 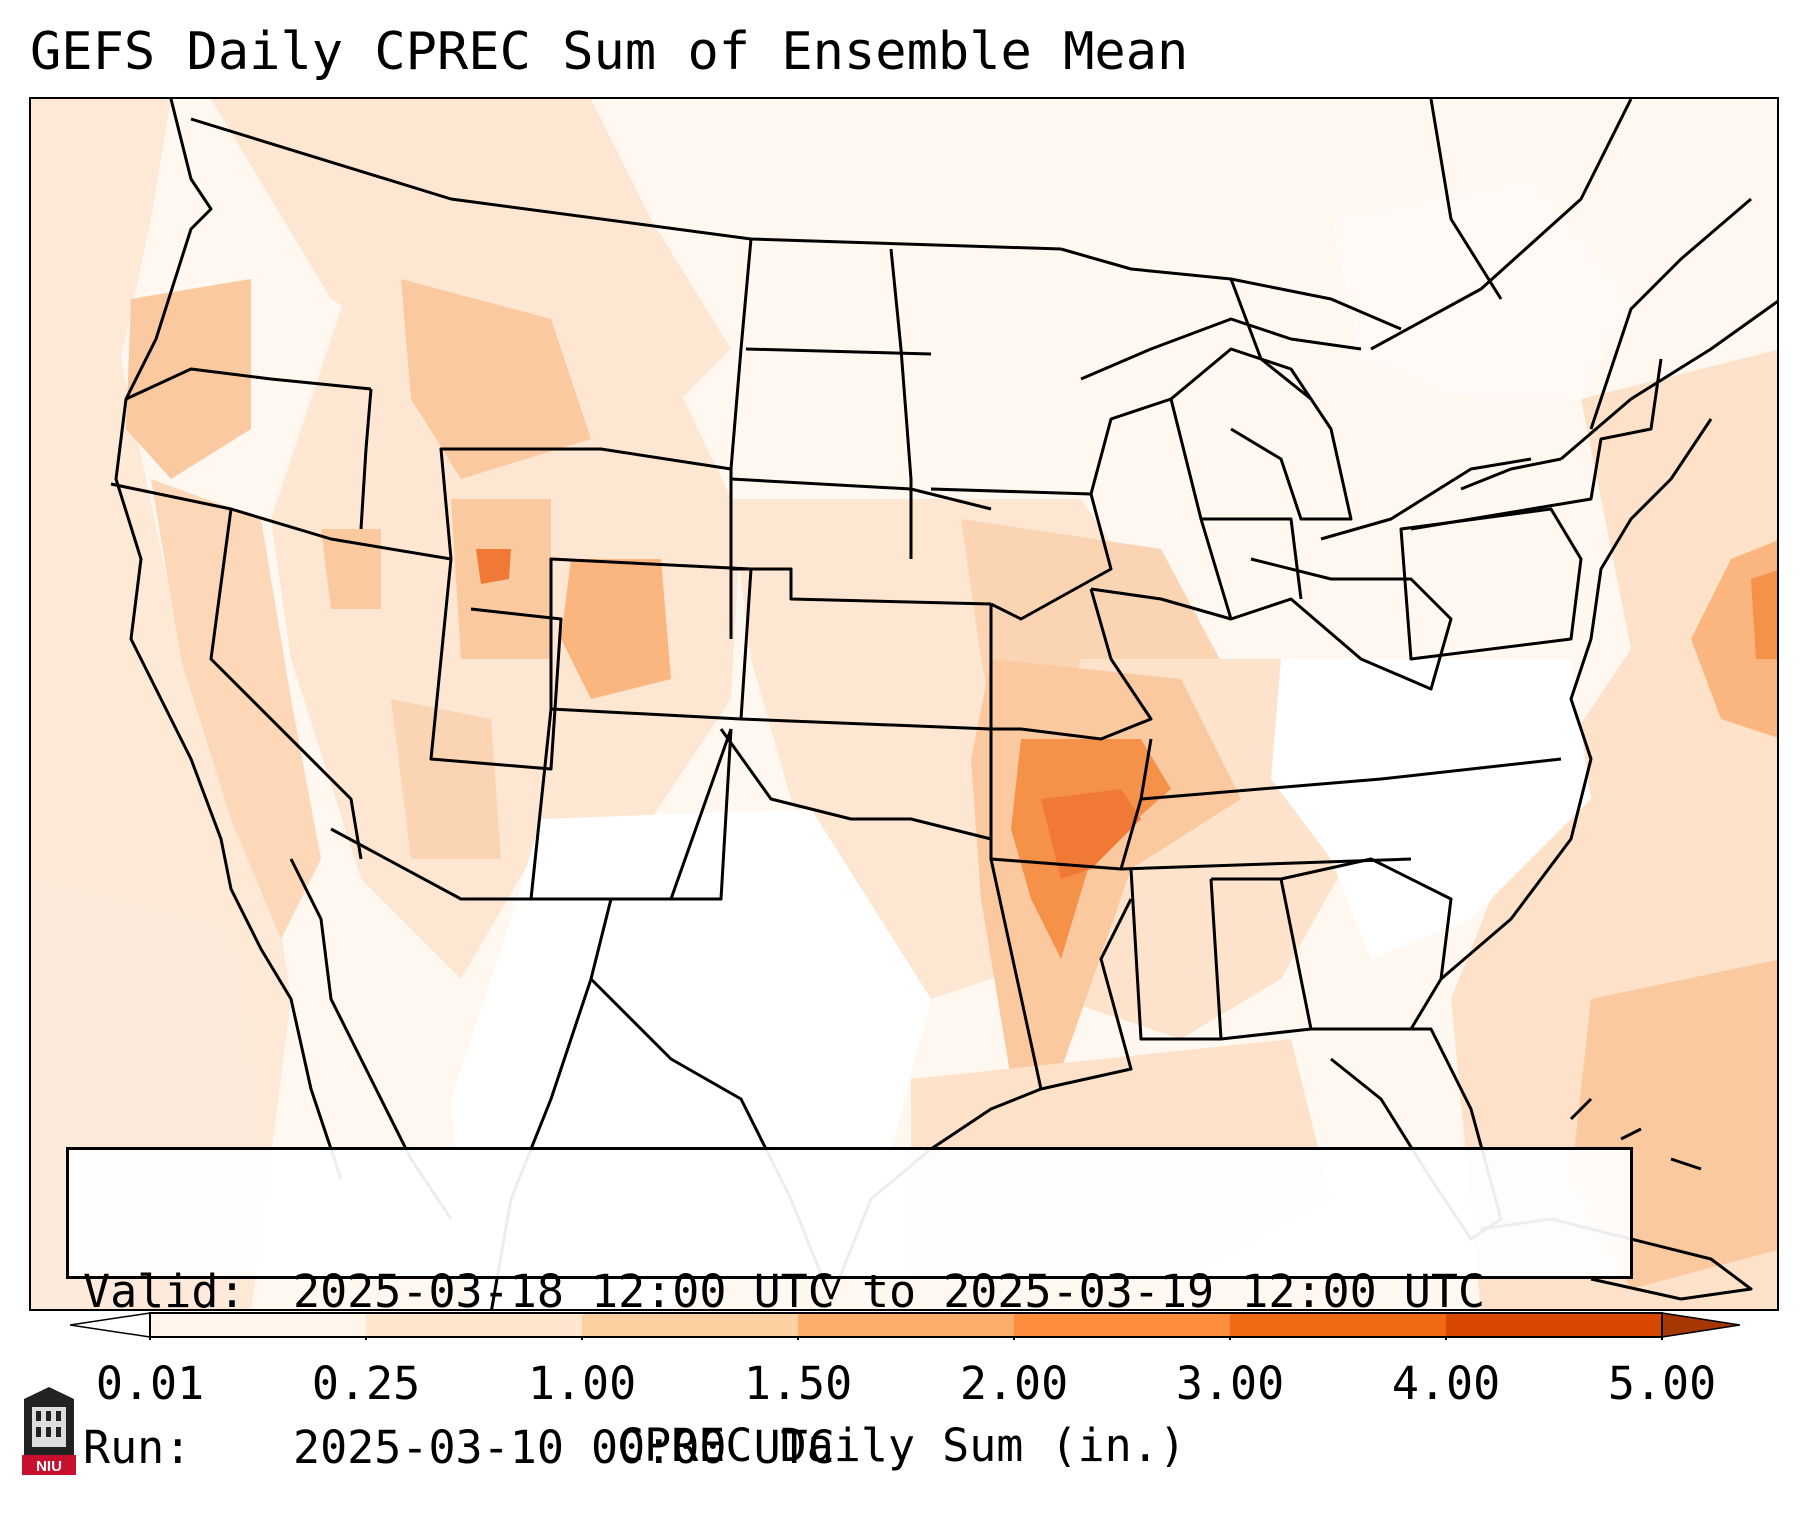 I want to click on west-coastline, so click(x=228, y=639).